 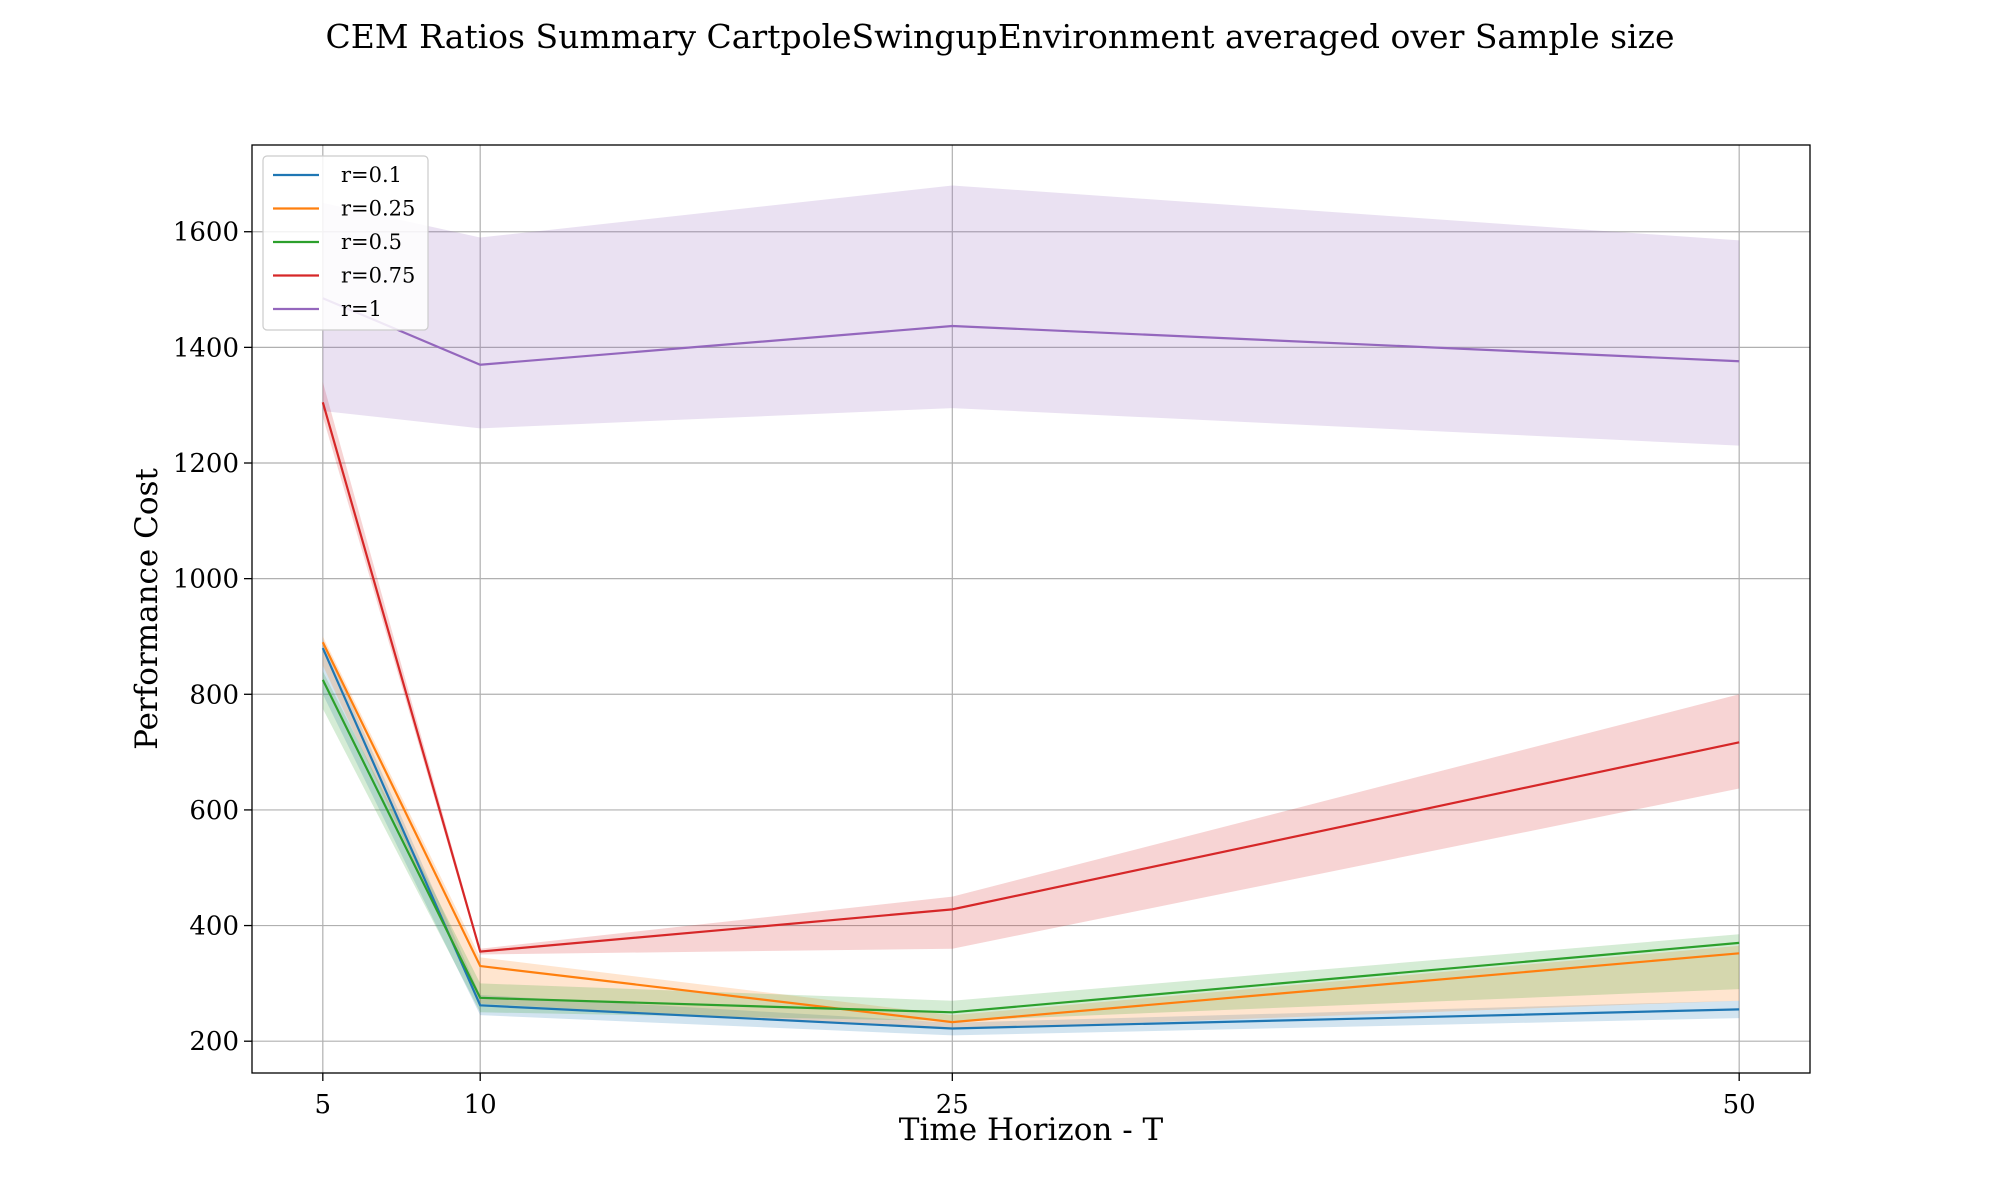 I want to click on y-tick-label: 1400, so click(x=206, y=348).